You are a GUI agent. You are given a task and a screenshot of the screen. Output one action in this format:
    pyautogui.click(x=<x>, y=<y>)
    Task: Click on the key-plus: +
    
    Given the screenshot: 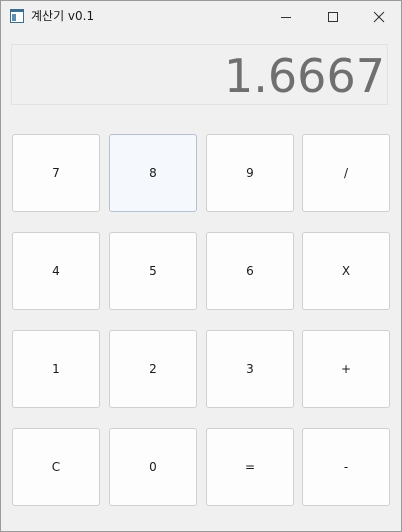 What is the action you would take?
    pyautogui.click(x=346, y=369)
    